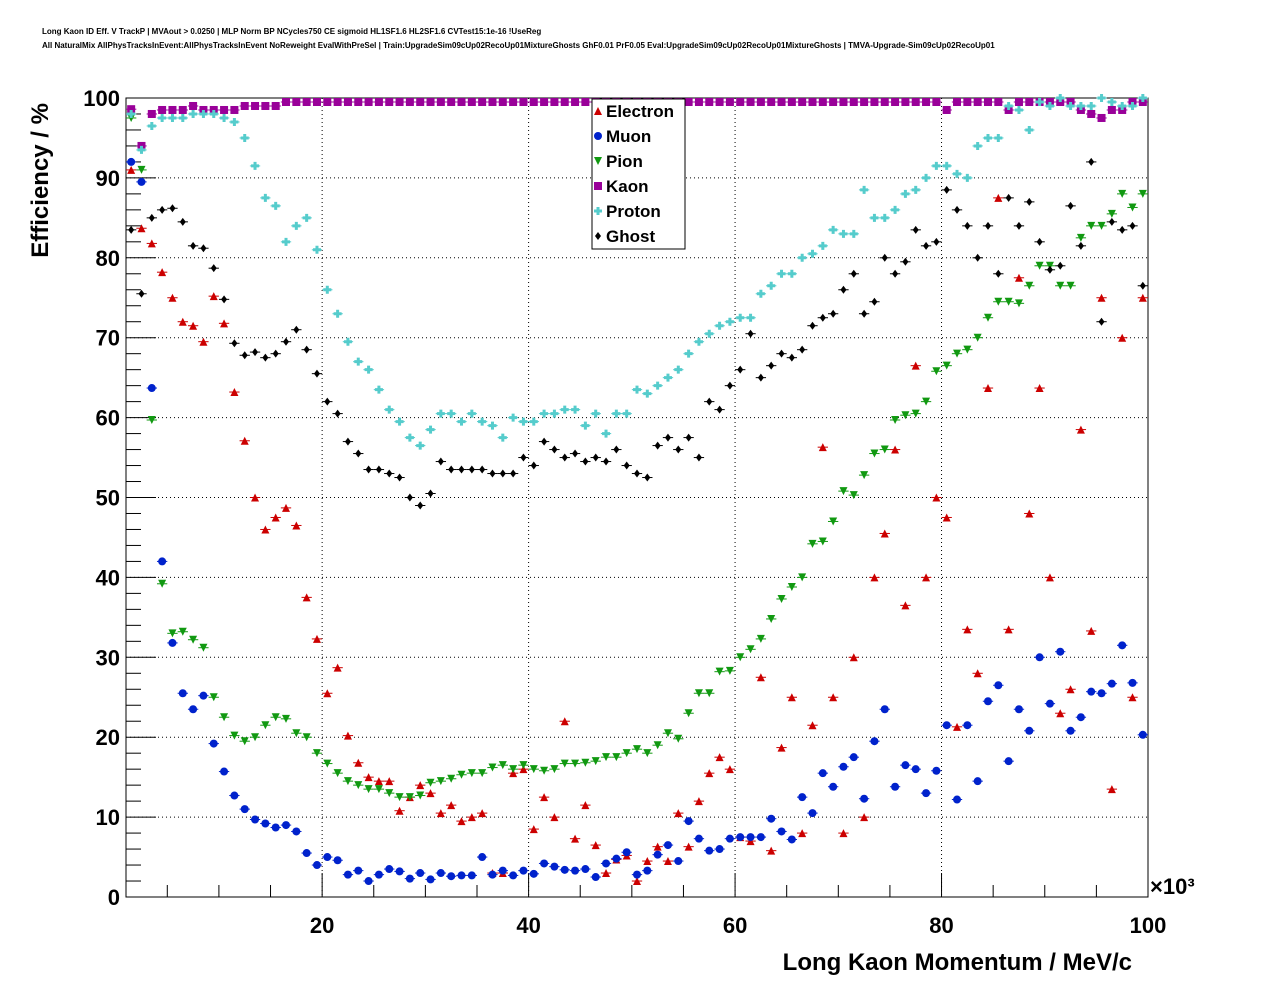 The width and height of the screenshot is (1276, 996). I want to click on y-tick-label: 0, so click(114, 897).